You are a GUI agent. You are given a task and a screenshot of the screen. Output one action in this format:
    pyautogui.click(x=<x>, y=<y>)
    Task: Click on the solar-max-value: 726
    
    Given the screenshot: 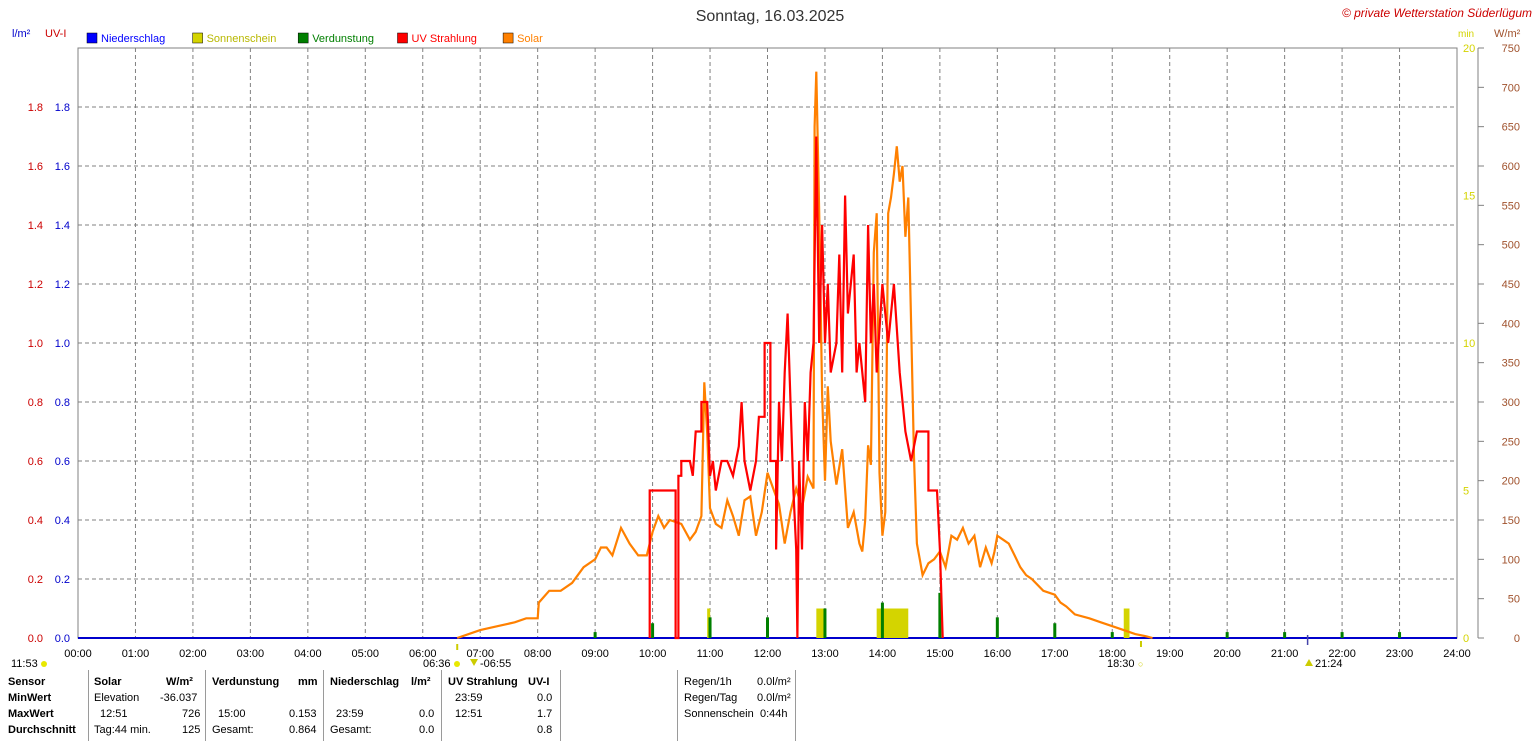 What is the action you would take?
    pyautogui.click(x=191, y=714)
    